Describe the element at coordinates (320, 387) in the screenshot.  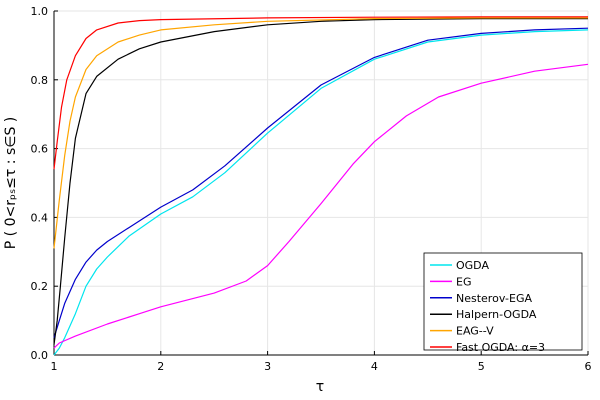
I see `x-axis-label: τ` at that location.